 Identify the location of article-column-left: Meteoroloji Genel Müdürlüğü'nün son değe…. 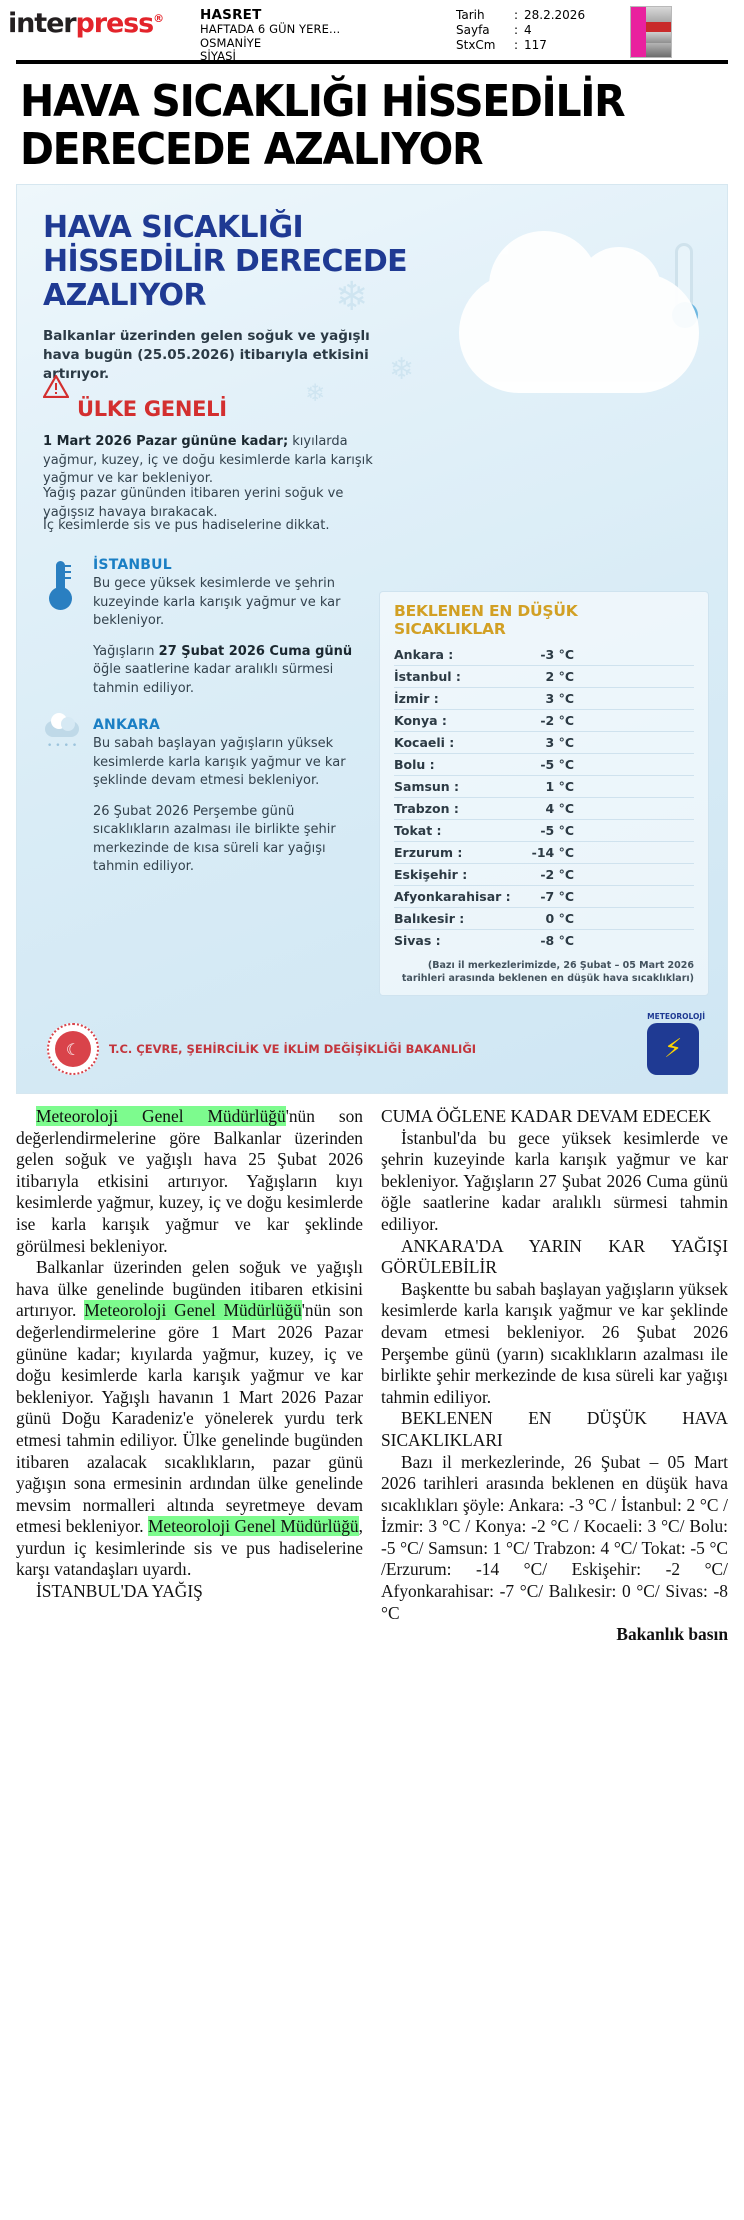
(189, 1376).